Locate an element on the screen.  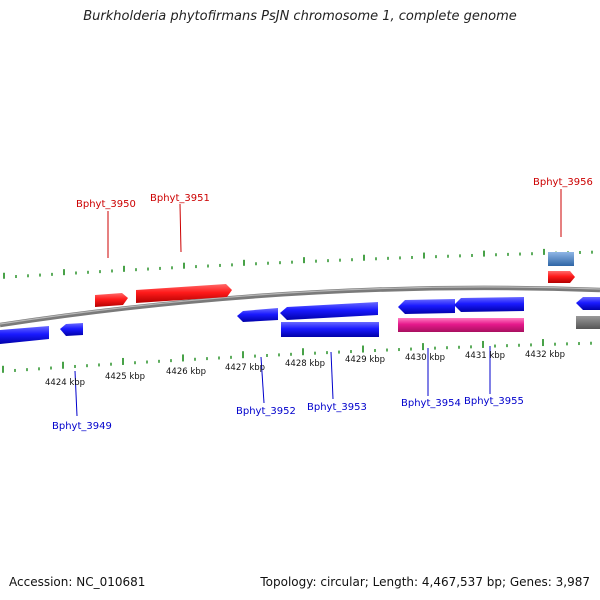
gene-arrow-bphyt-3953-upper is located at coordinates (329, 311).